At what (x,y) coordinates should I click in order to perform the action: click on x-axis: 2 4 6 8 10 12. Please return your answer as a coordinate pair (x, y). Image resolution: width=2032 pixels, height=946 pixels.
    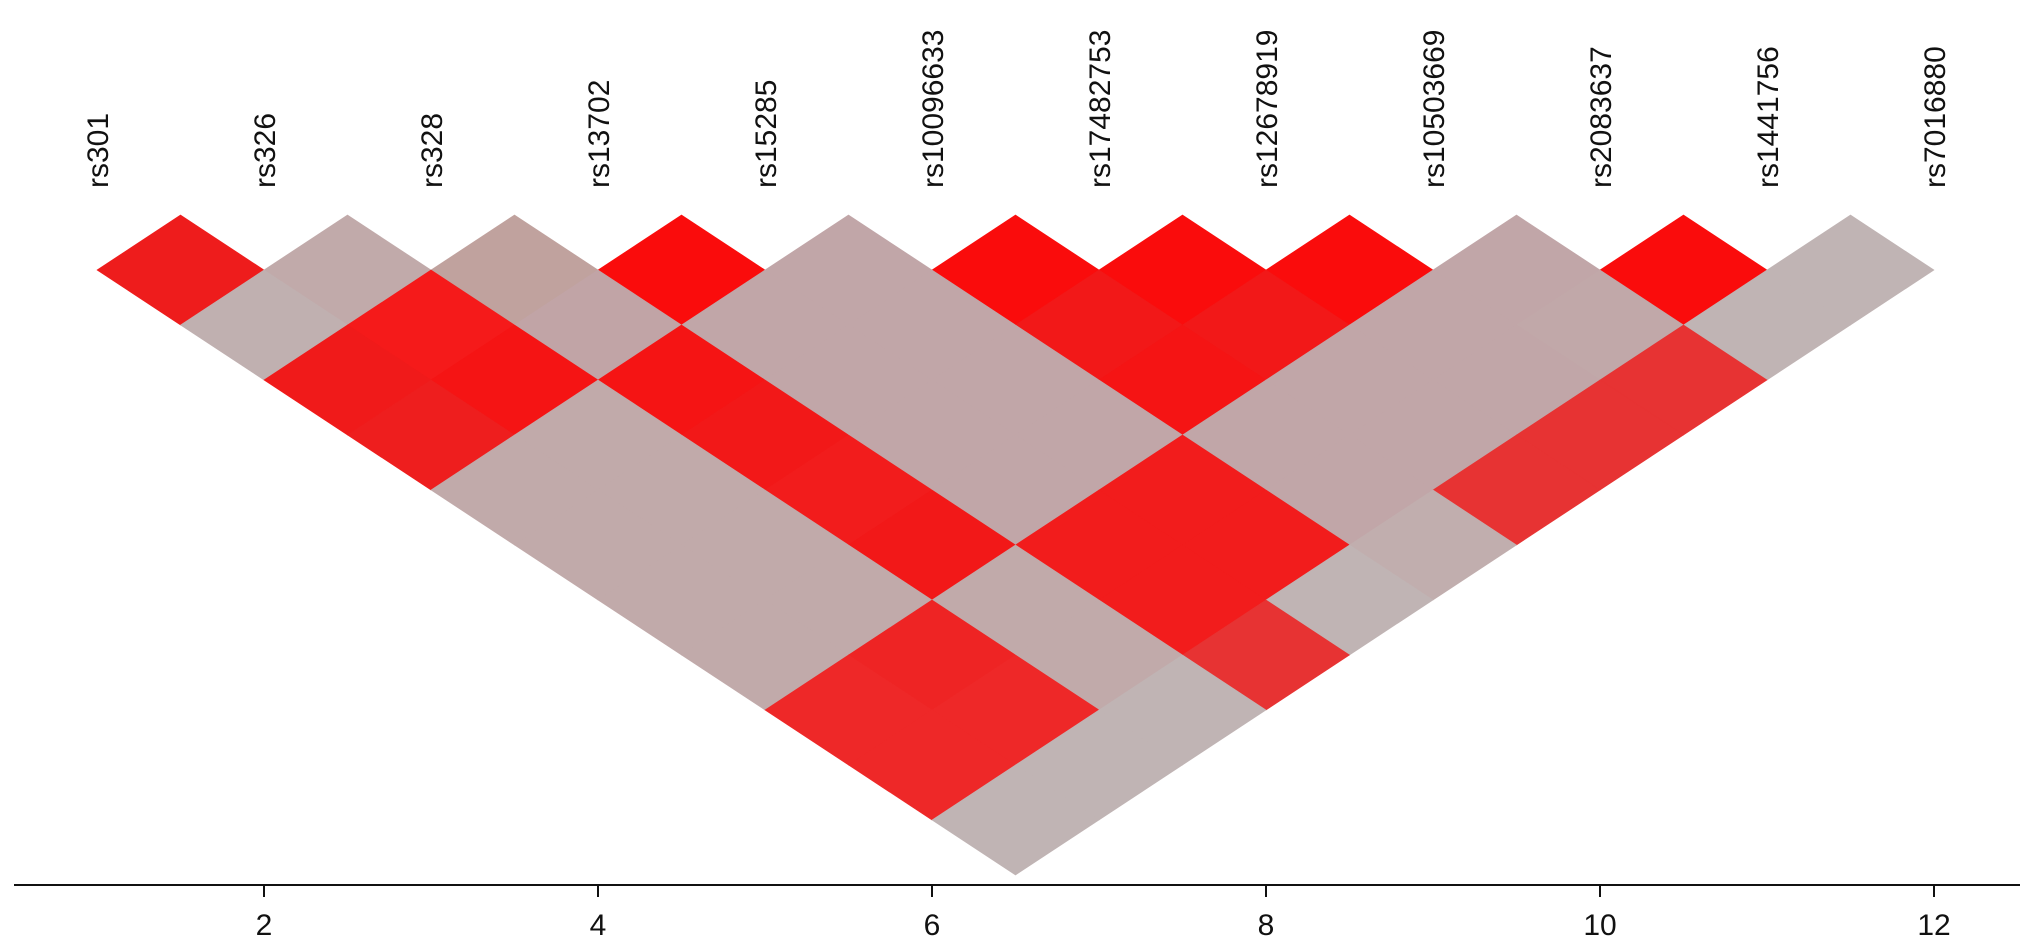
    Looking at the image, I should click on (1017, 913).